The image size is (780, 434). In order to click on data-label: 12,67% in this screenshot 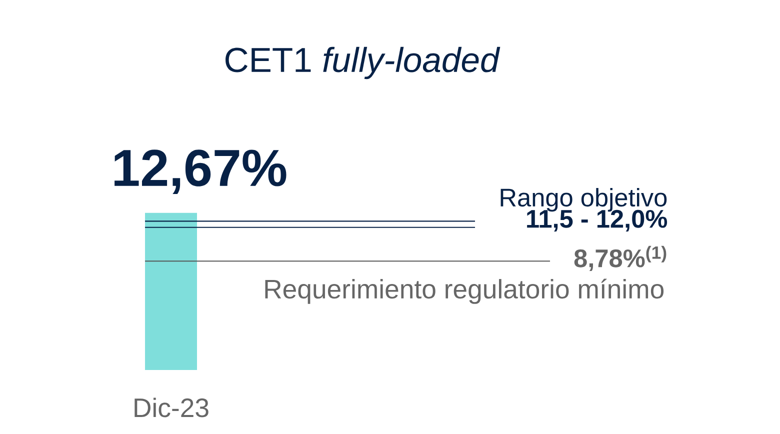, I will do `click(200, 172)`.